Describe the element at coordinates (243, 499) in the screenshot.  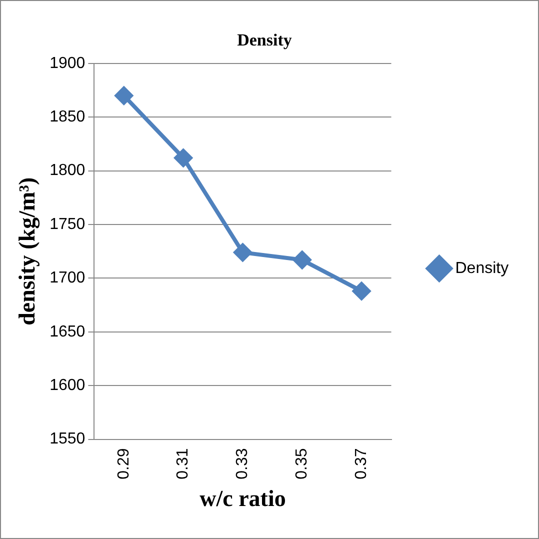
I see `x-axis-title: w/c ratio` at that location.